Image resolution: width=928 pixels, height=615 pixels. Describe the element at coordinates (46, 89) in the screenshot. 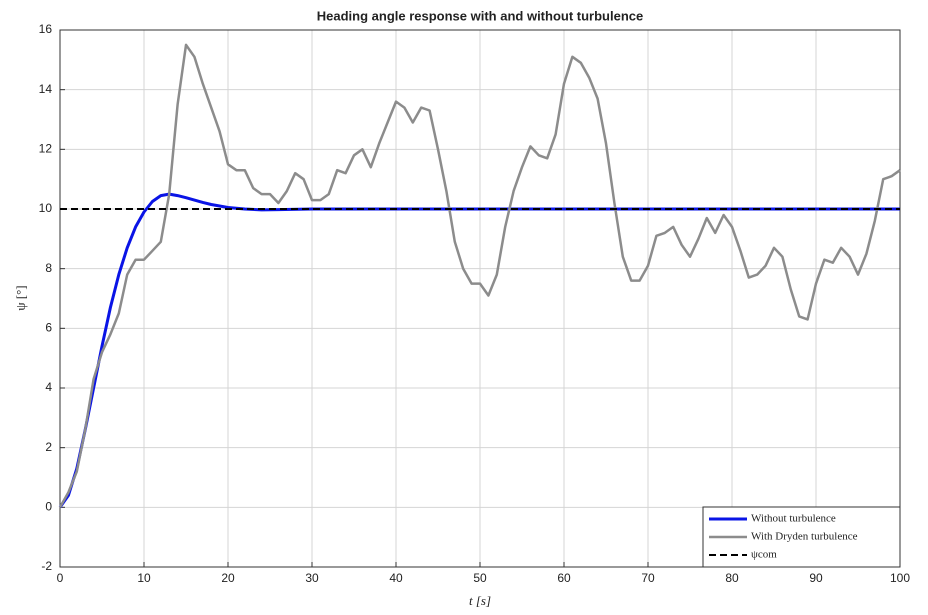

I see `y-tick-label: 14` at that location.